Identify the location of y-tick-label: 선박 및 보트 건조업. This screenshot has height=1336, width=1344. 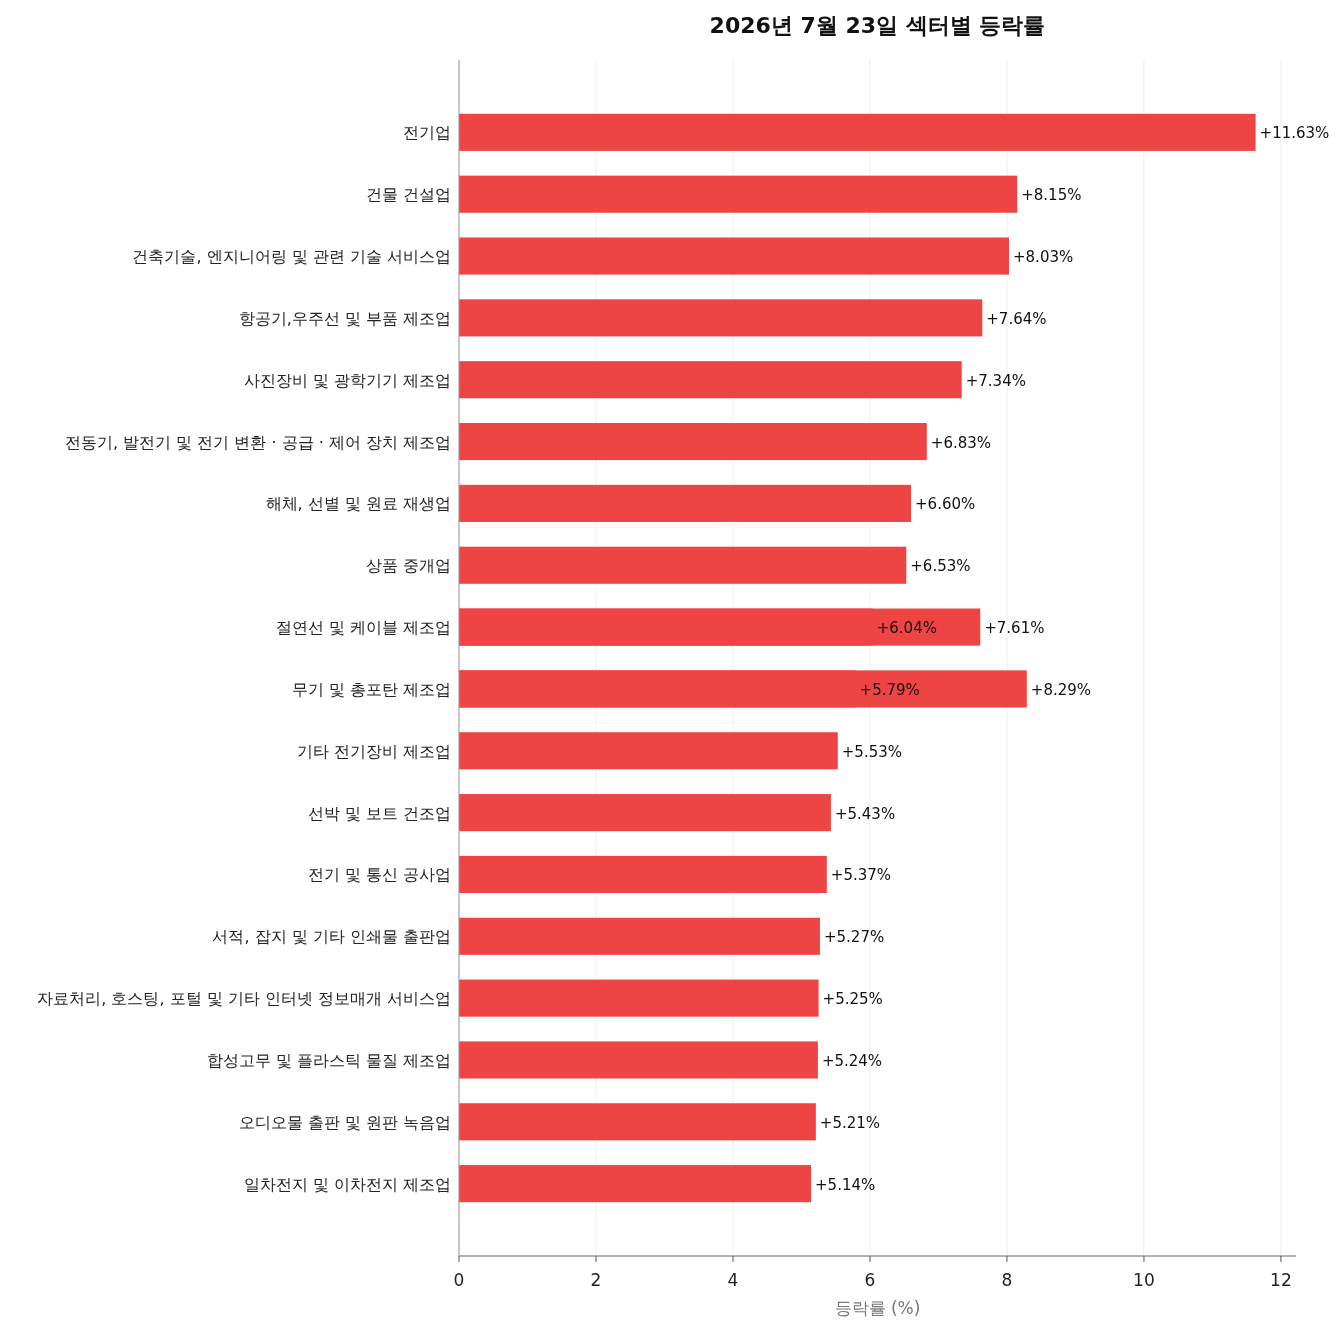
(379, 813).